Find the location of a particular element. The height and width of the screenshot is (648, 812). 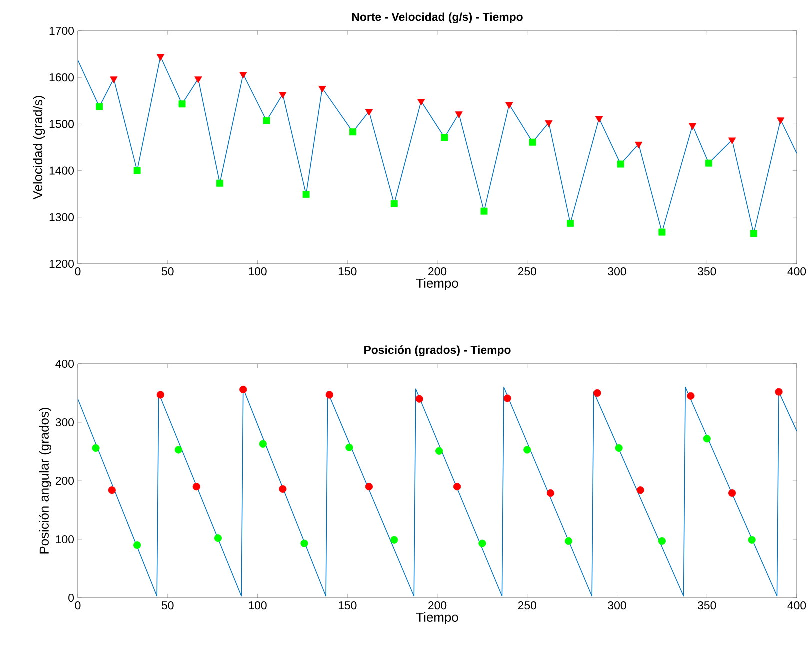

y-tick-label: 300 is located at coordinates (65, 422).